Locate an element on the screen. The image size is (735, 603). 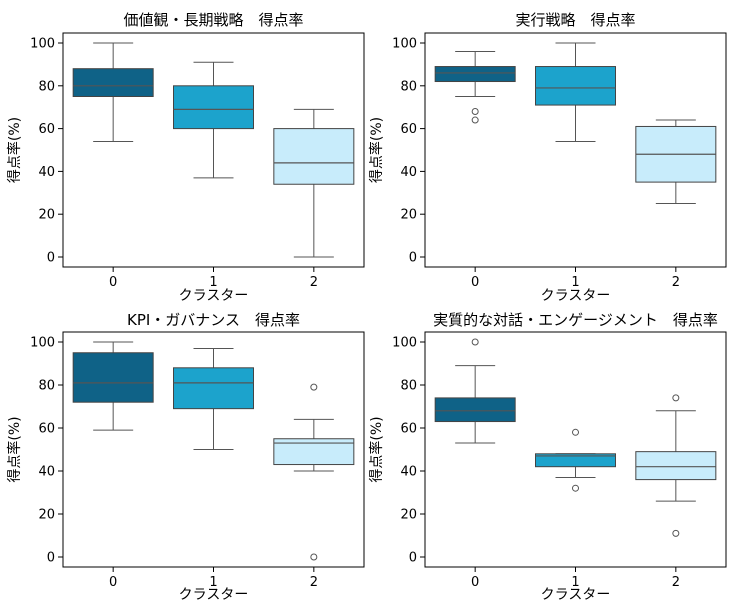
chart-title: 価値観・長期戦略 得点率 is located at coordinates (213, 20).